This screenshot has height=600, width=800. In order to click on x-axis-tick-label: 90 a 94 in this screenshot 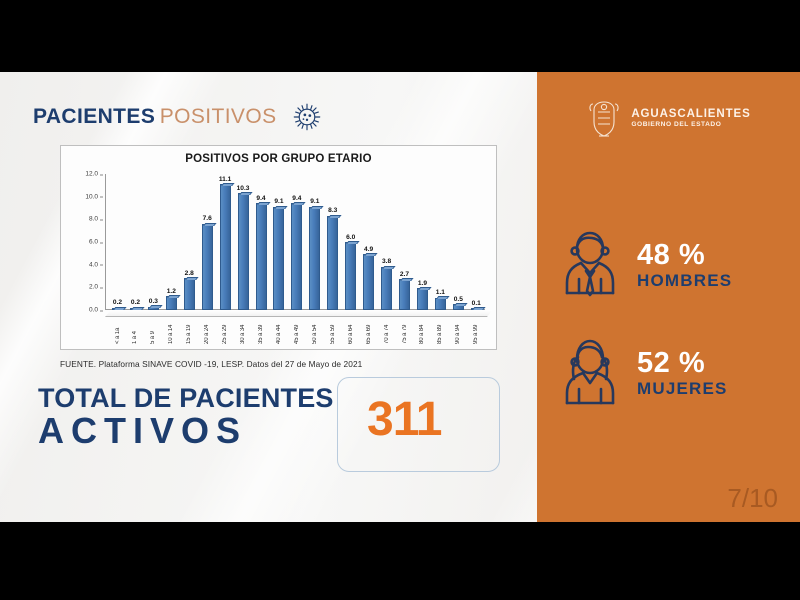, I will do `click(458, 334)`.